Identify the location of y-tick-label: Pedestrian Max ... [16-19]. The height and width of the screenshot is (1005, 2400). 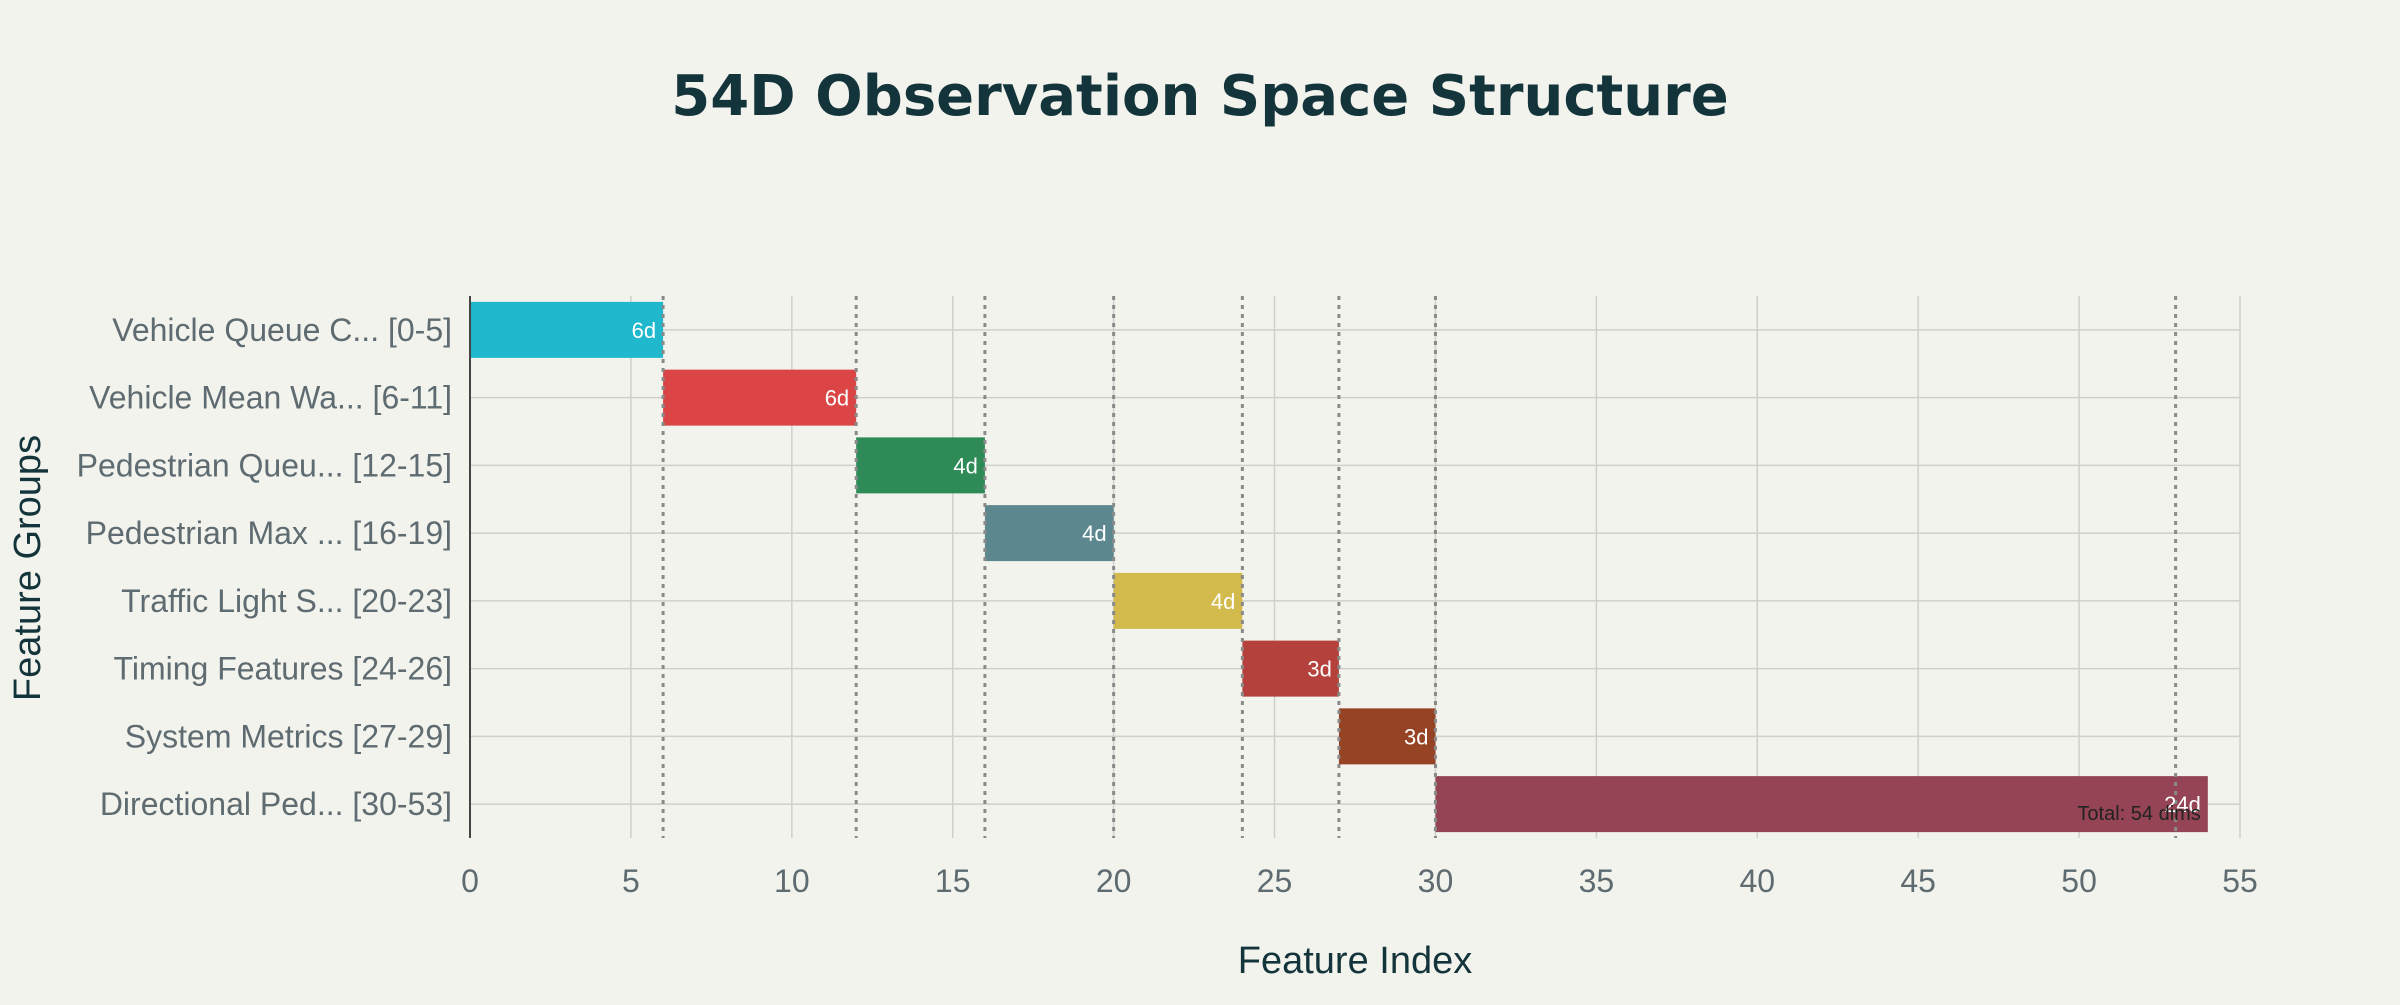
(269, 533).